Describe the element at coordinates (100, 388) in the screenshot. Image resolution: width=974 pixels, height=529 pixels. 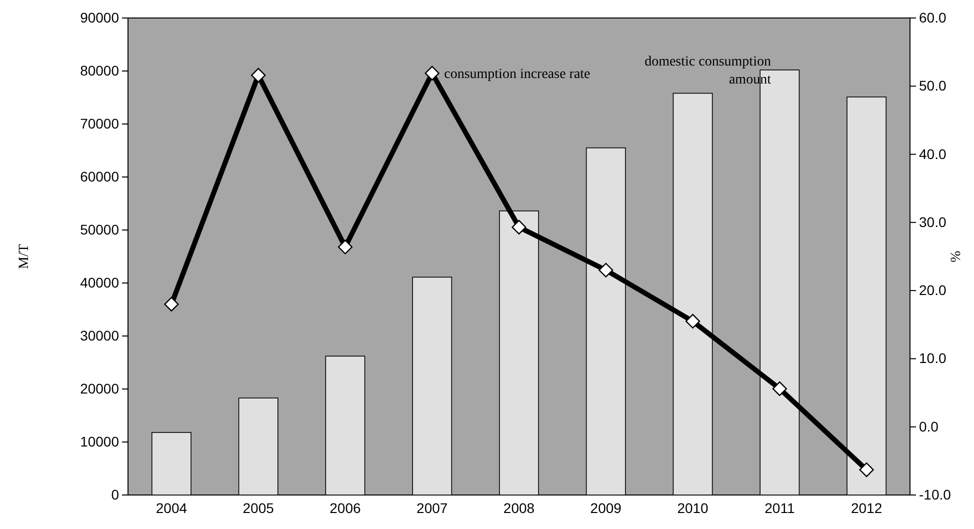
I see `y-tick-label: 20000` at that location.